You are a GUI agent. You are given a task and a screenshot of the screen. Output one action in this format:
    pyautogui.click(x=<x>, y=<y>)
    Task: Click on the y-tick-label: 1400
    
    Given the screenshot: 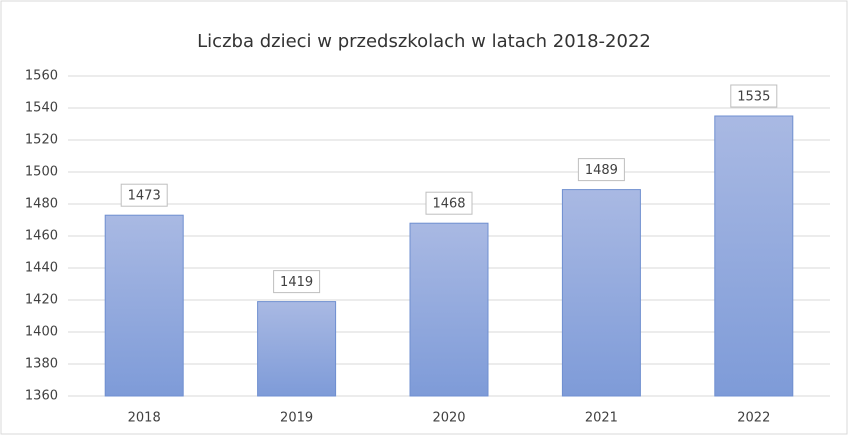 What is the action you would take?
    pyautogui.click(x=41, y=332)
    